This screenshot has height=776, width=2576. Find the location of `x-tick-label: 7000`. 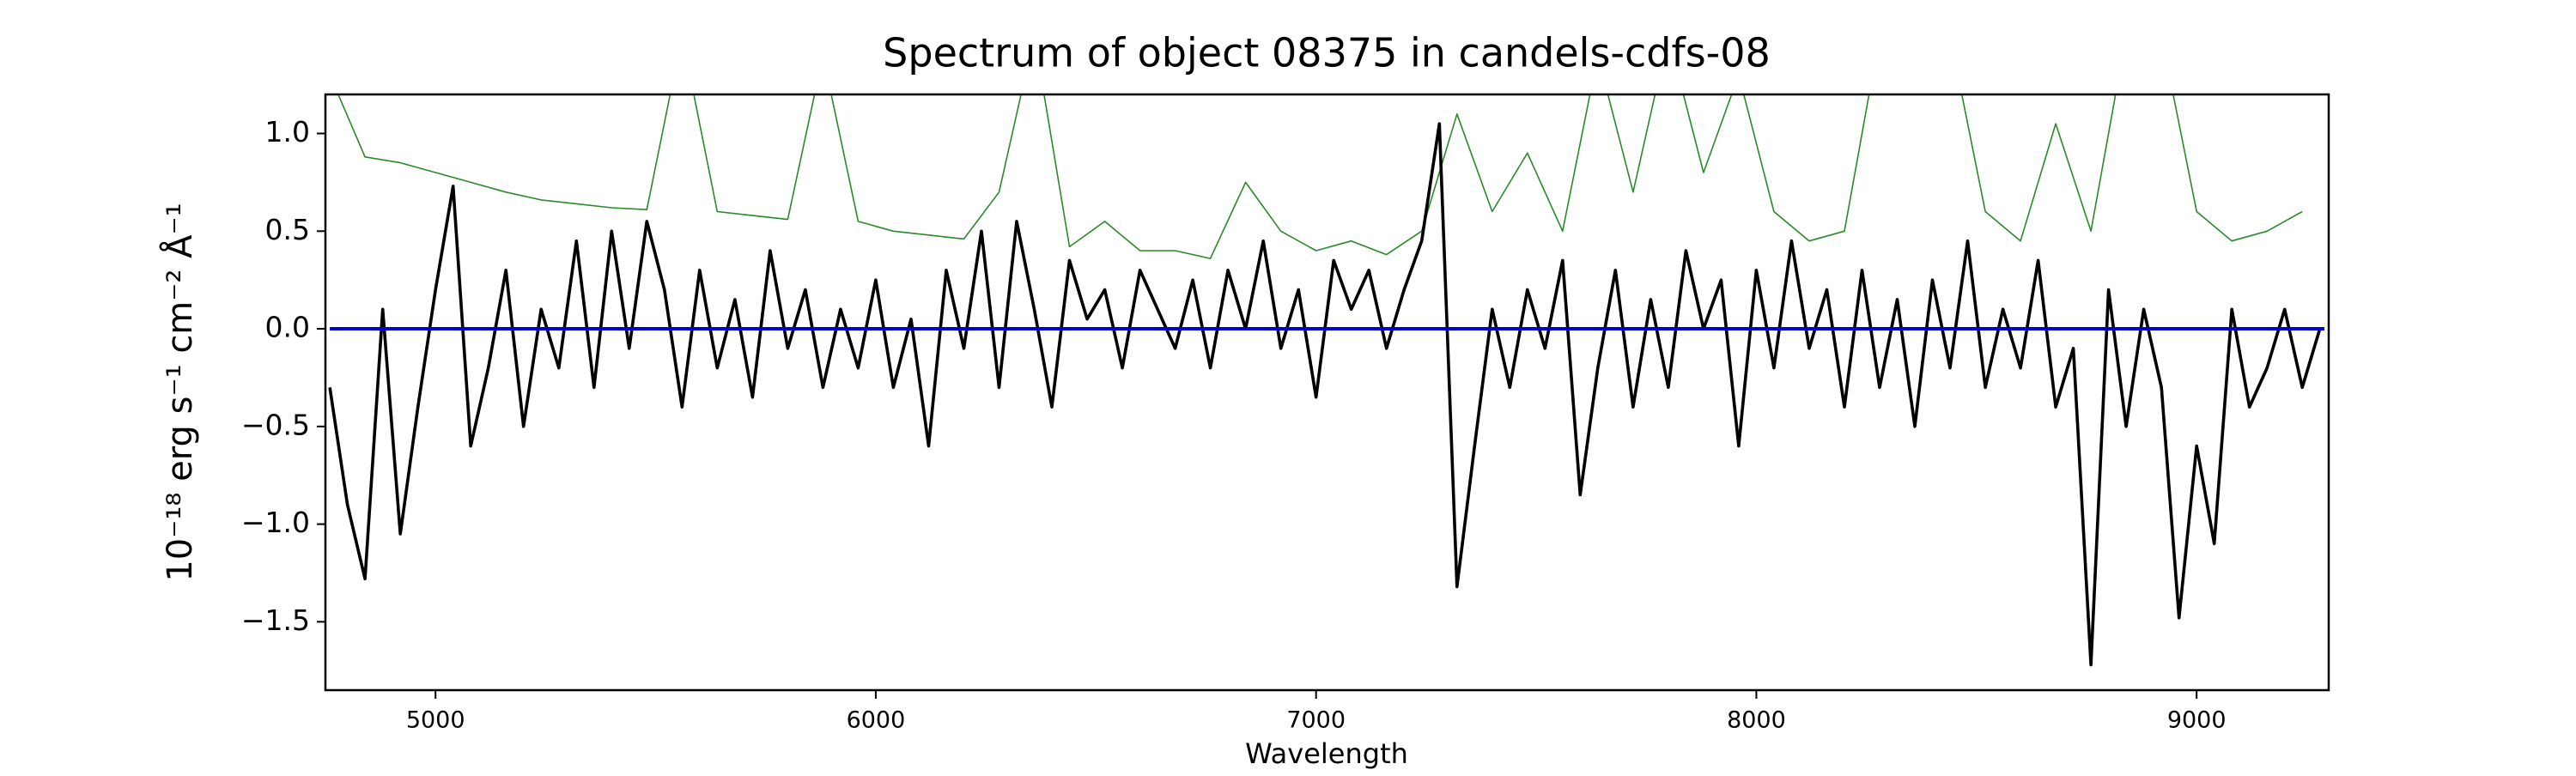

x-tick-label: 7000 is located at coordinates (1316, 720).